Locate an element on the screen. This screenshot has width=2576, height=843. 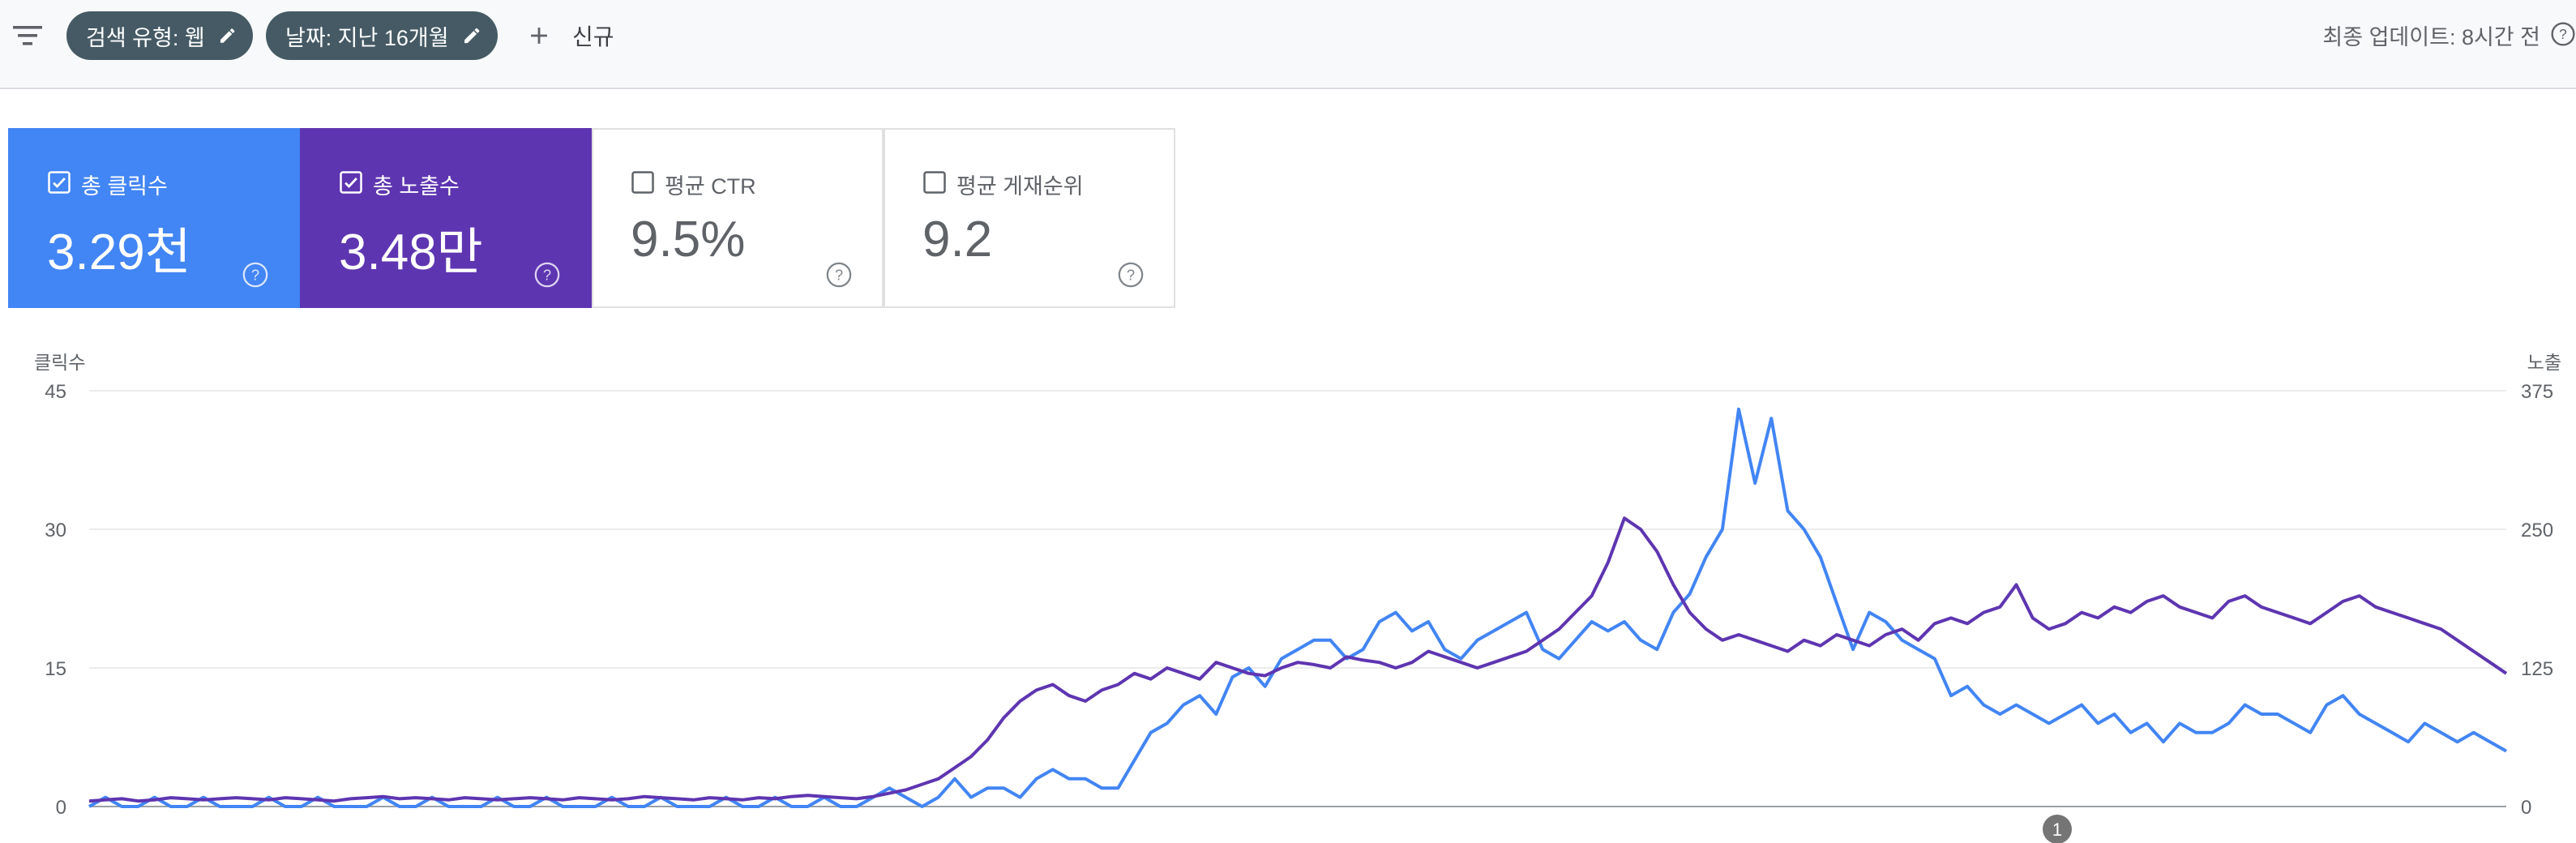
plus-icon is located at coordinates (539, 36).